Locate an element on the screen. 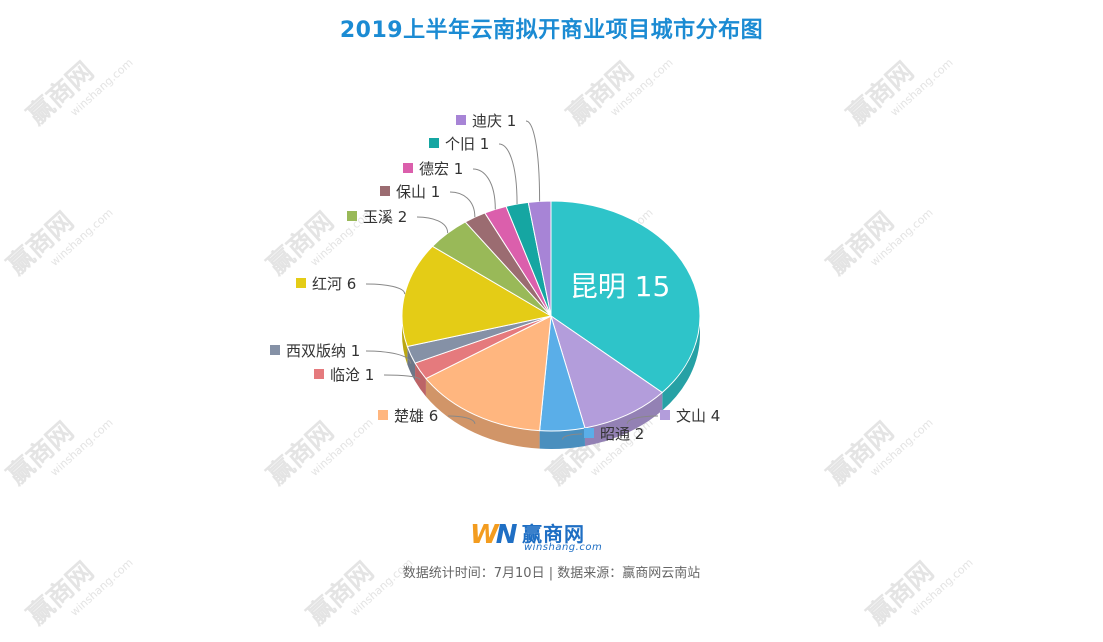  leader-line-楚雄 is located at coordinates (461, 419).